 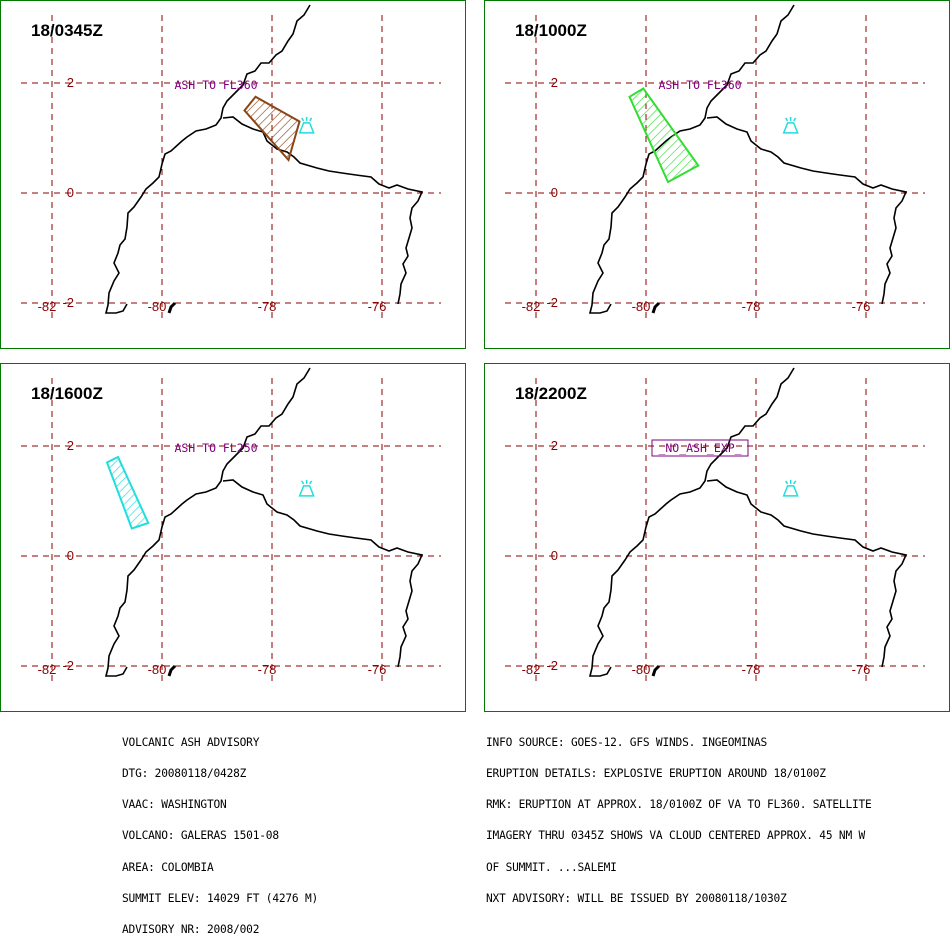 I want to click on ash-height-label: ASH TO FL250, so click(x=215, y=448).